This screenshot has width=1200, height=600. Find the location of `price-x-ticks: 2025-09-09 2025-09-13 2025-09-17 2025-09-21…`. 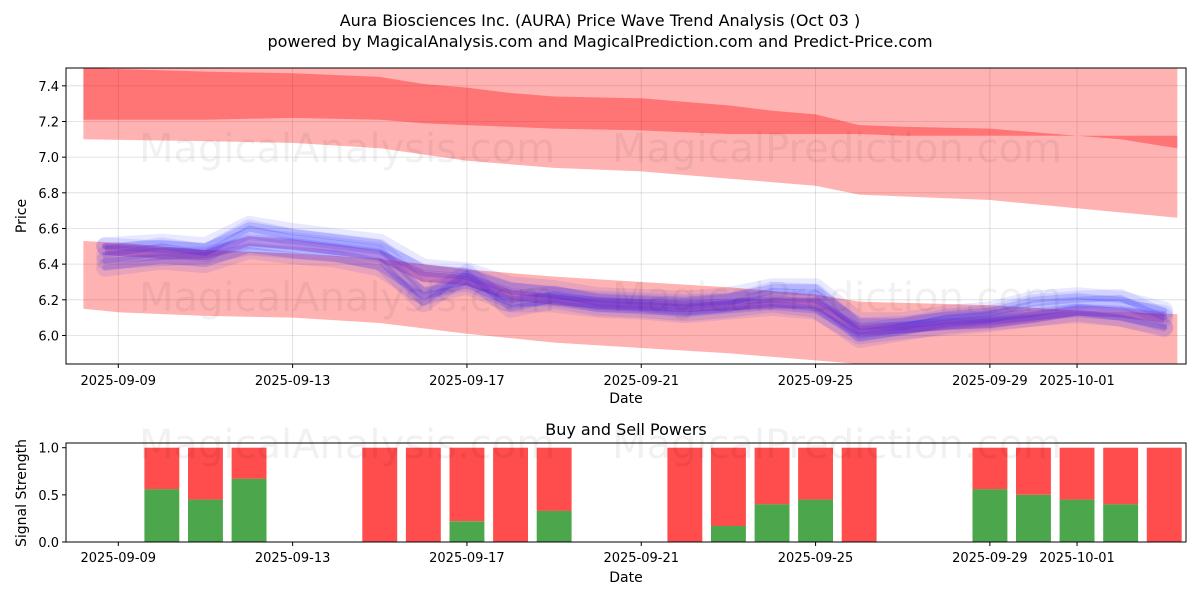

price-x-ticks: 2025-09-09 2025-09-13 2025-09-17 2025-09-21… is located at coordinates (598, 376).